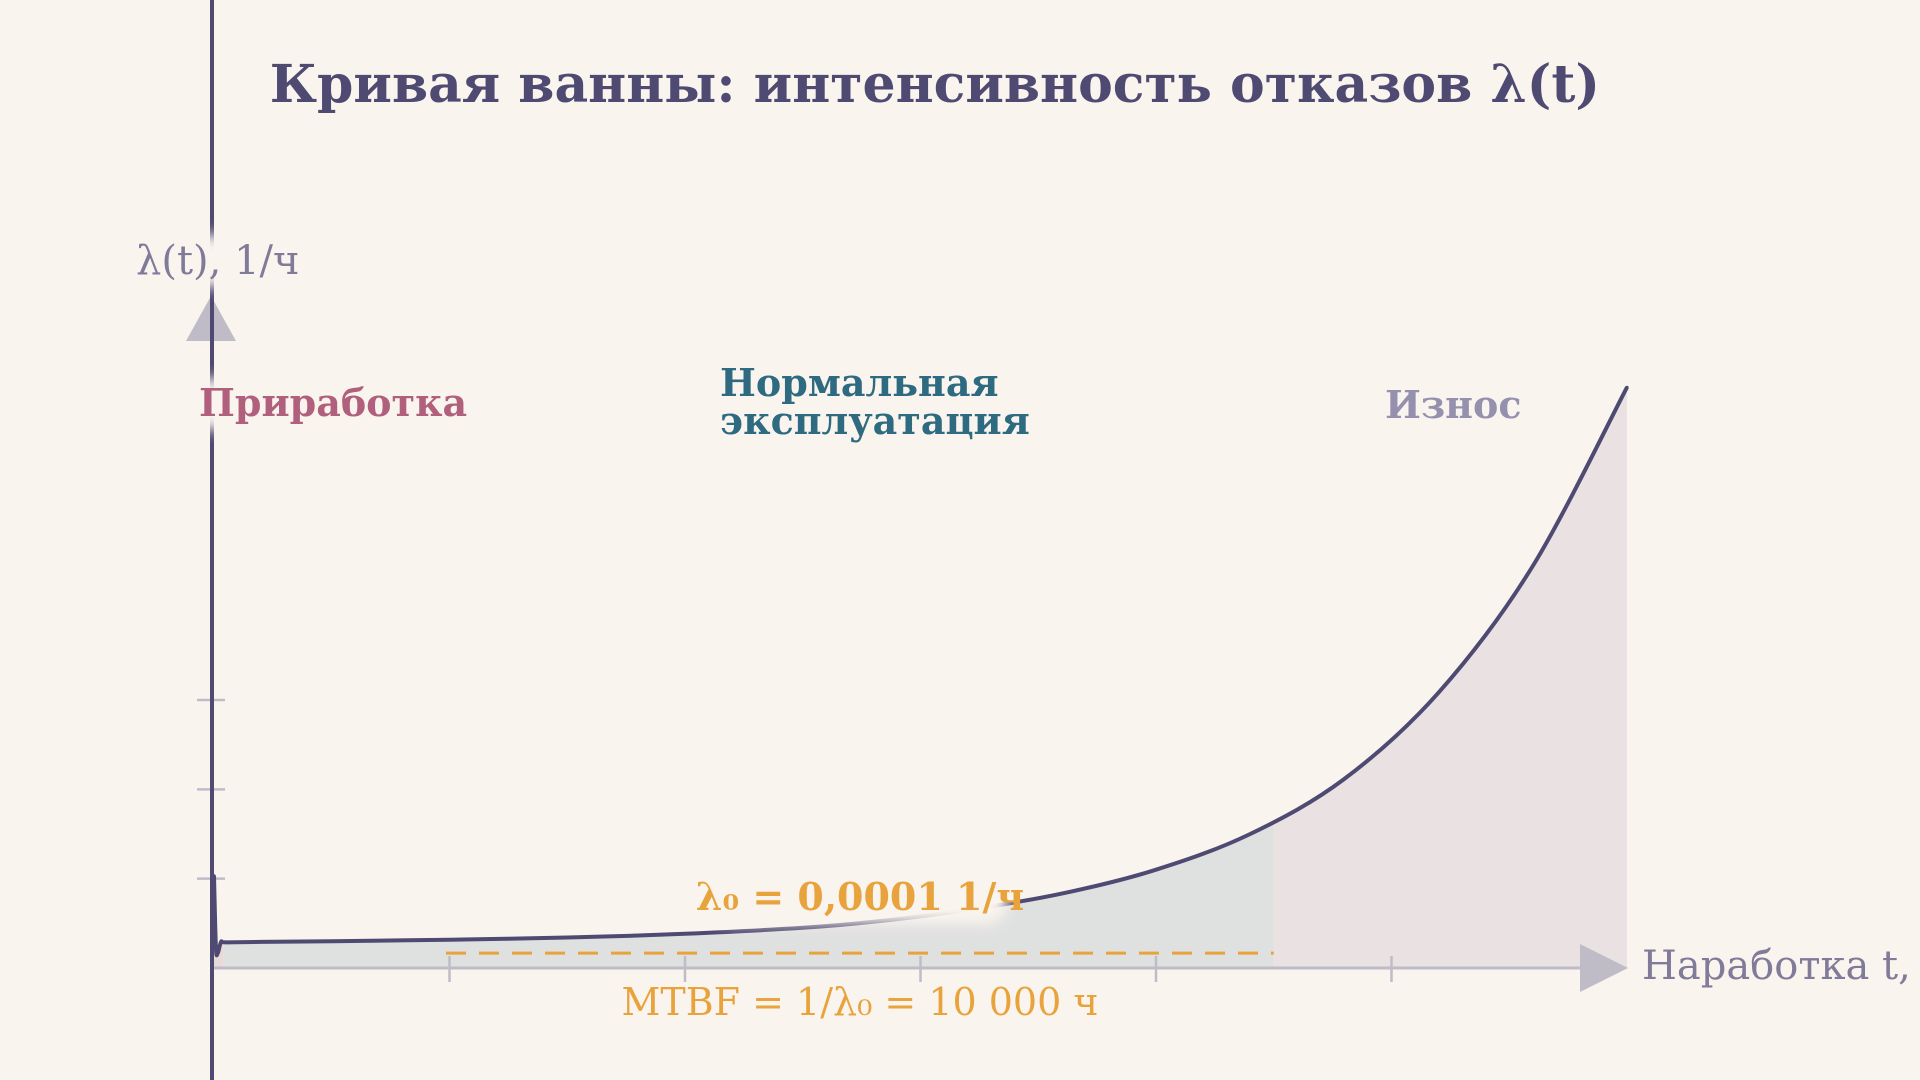 This screenshot has width=1920, height=1080. Describe the element at coordinates (859, 1002) in the screenshot. I see `mtbf-annotation: MTBF = 1/λ₀ = 10 000 ч` at that location.